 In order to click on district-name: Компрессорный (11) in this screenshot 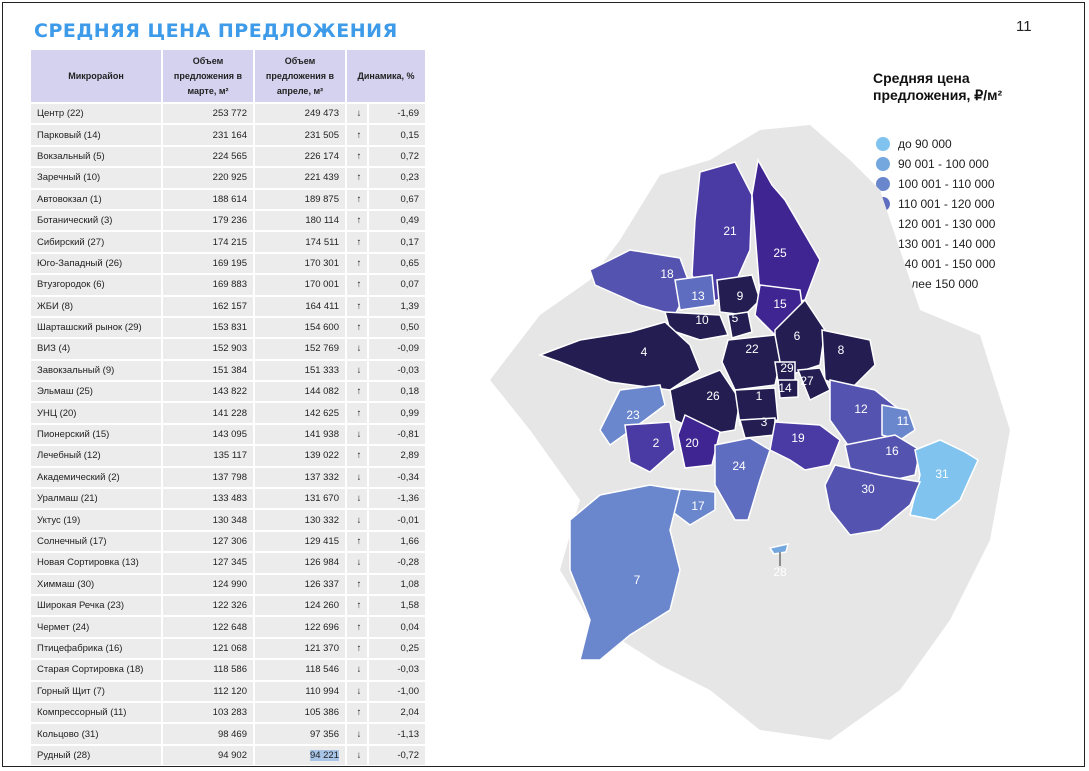, I will do `click(96, 712)`.